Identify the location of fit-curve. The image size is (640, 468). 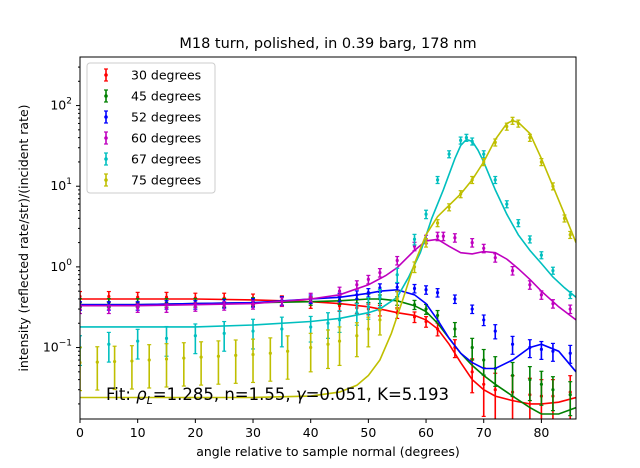
(328, 279).